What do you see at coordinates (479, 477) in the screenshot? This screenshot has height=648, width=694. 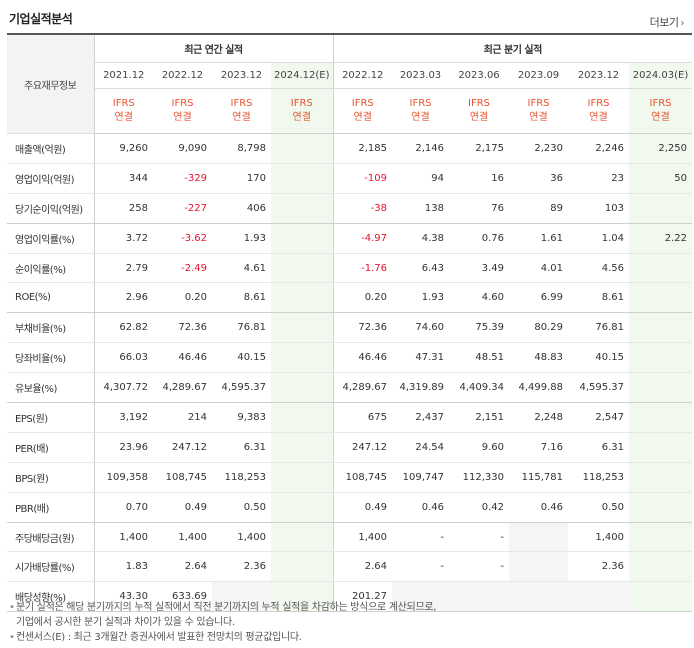 I see `table-cell: 112,330` at bounding box center [479, 477].